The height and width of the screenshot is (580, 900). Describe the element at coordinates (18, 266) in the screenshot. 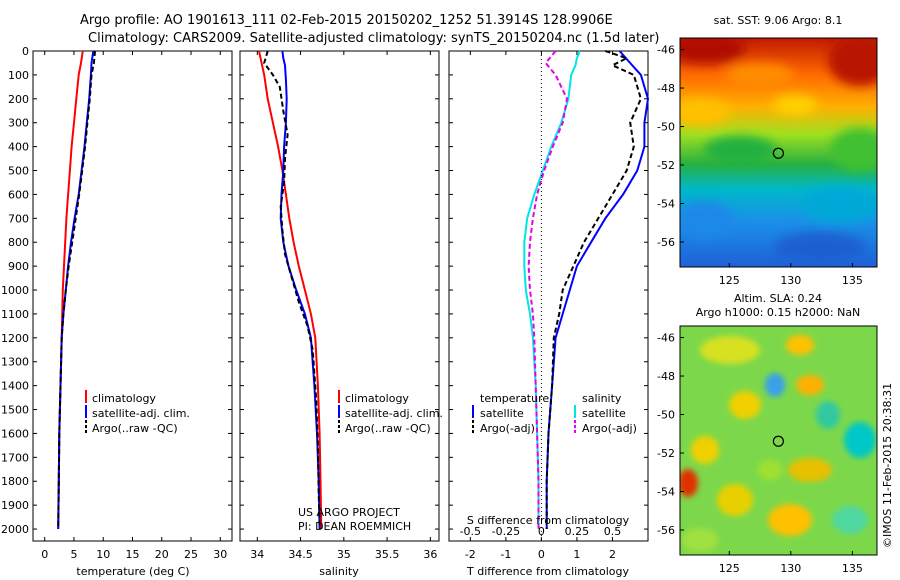

I see `y-tick-label: 900` at that location.